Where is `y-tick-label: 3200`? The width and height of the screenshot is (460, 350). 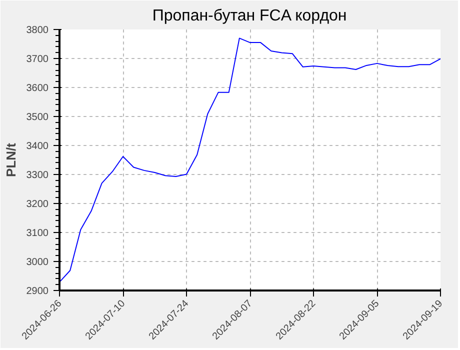
y-tick-label: 3200 is located at coordinates (37, 204).